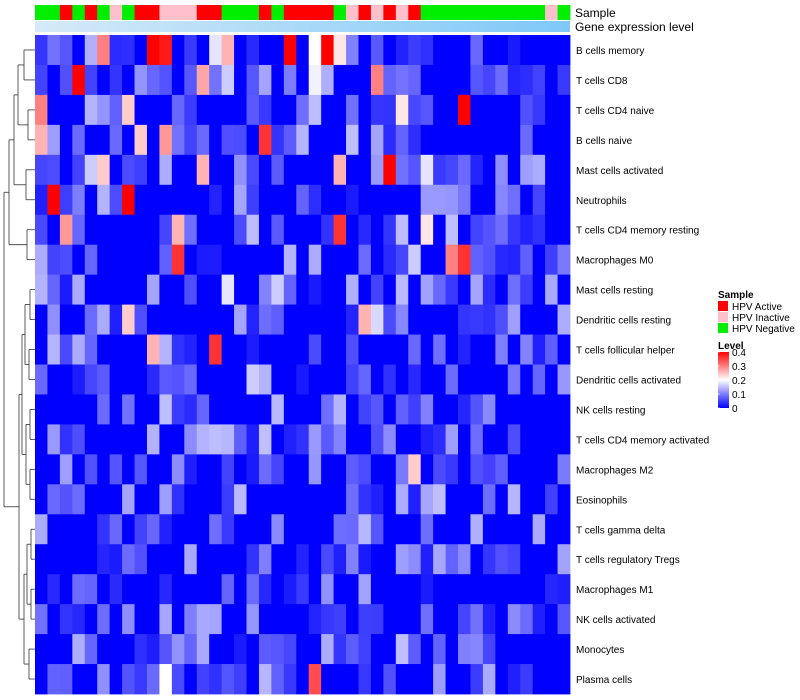  I want to click on legend-item-label: HPV Negative, so click(763, 329).